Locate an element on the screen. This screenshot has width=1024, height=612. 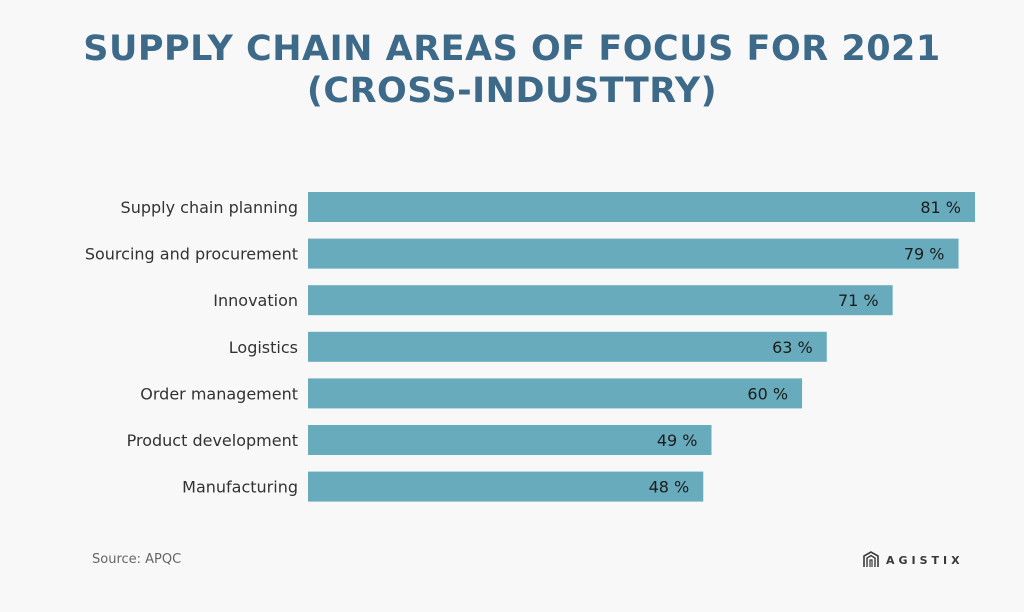
category-label-supply-chain-planning: Supply chain planning is located at coordinates (209, 207).